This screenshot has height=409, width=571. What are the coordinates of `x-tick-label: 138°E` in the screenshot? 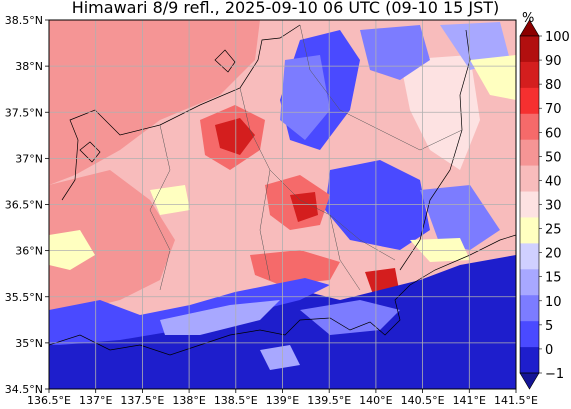 It's located at (188, 400).